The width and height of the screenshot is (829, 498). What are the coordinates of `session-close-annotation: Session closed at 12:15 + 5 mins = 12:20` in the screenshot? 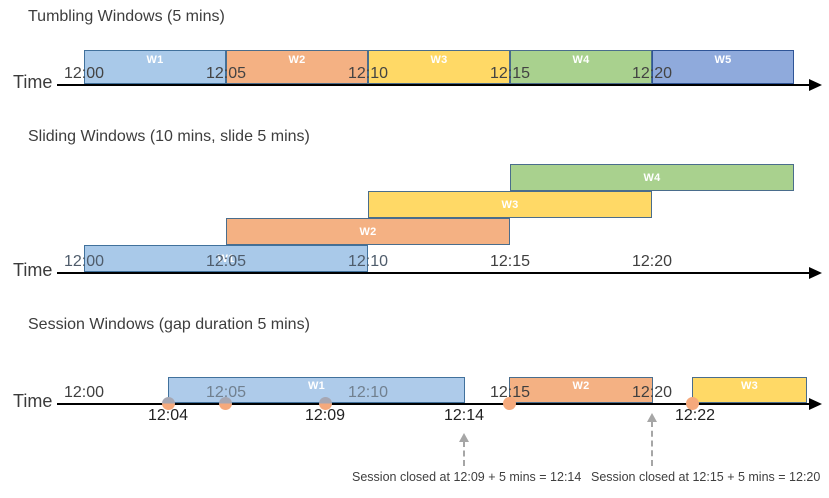 It's located at (706, 477).